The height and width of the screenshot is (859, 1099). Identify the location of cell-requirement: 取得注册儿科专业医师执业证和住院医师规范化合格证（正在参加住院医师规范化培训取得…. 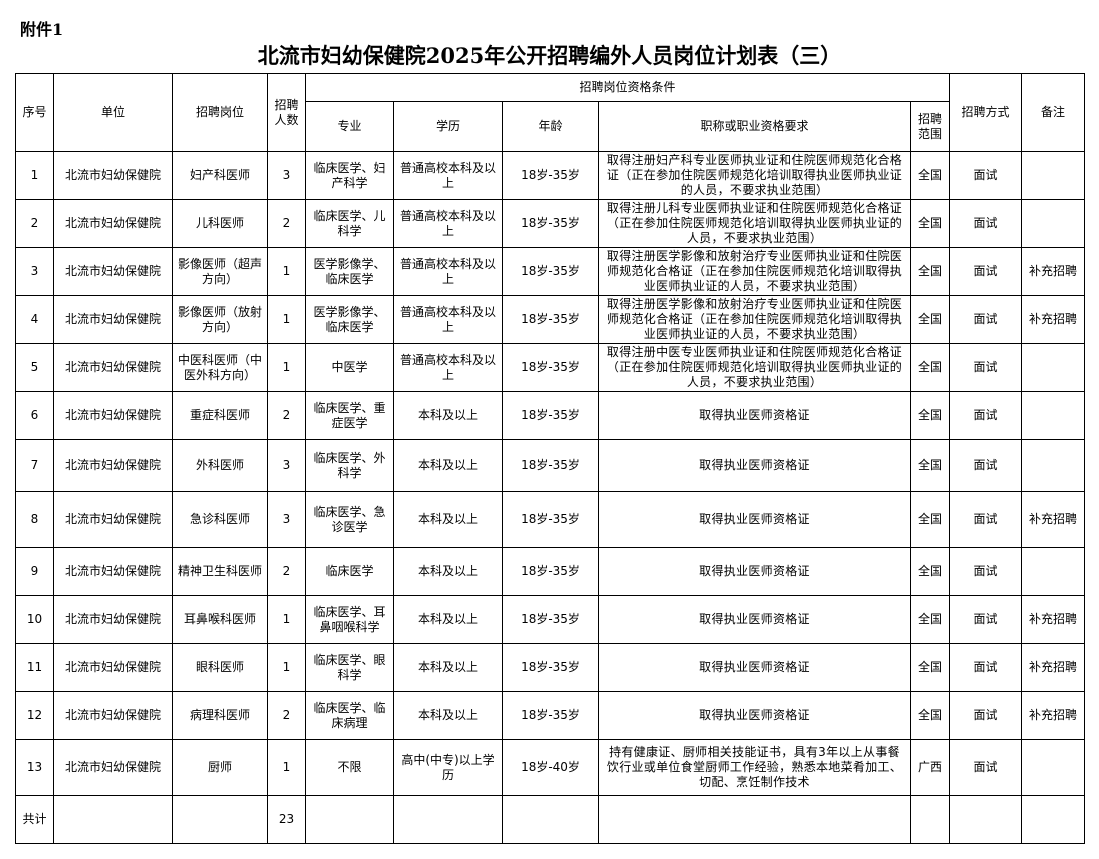
(754, 223).